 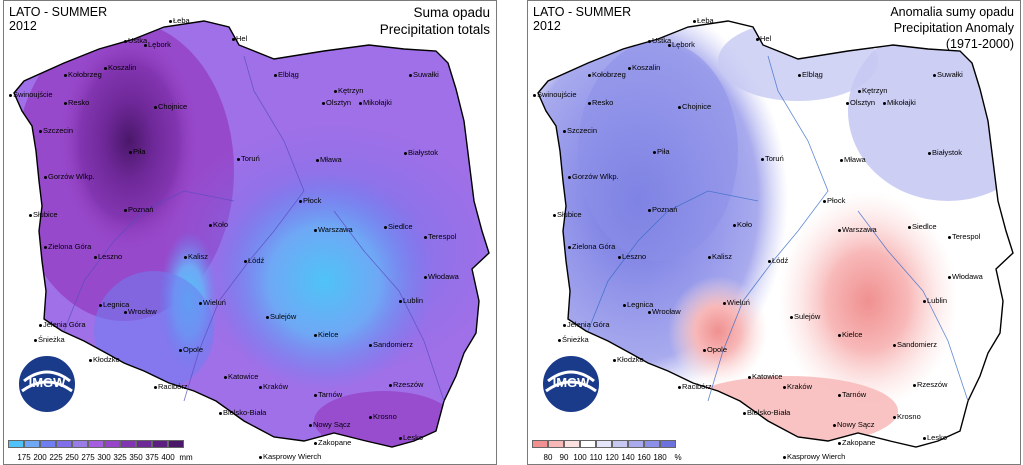 I want to click on city-name: Łeba, so click(x=181, y=20).